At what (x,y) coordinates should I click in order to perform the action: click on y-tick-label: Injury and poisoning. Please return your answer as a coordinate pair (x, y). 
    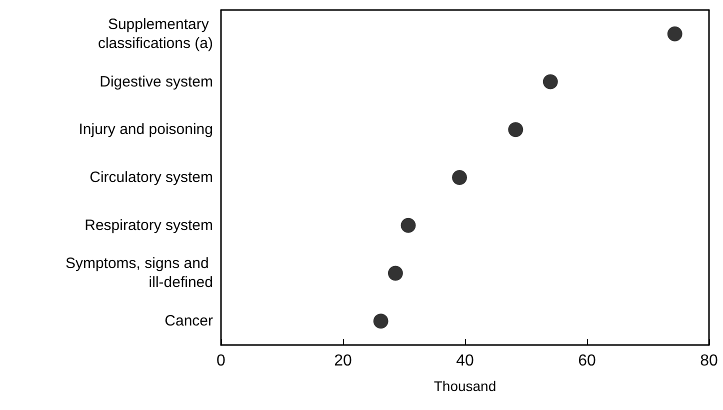
    Looking at the image, I should click on (145, 129).